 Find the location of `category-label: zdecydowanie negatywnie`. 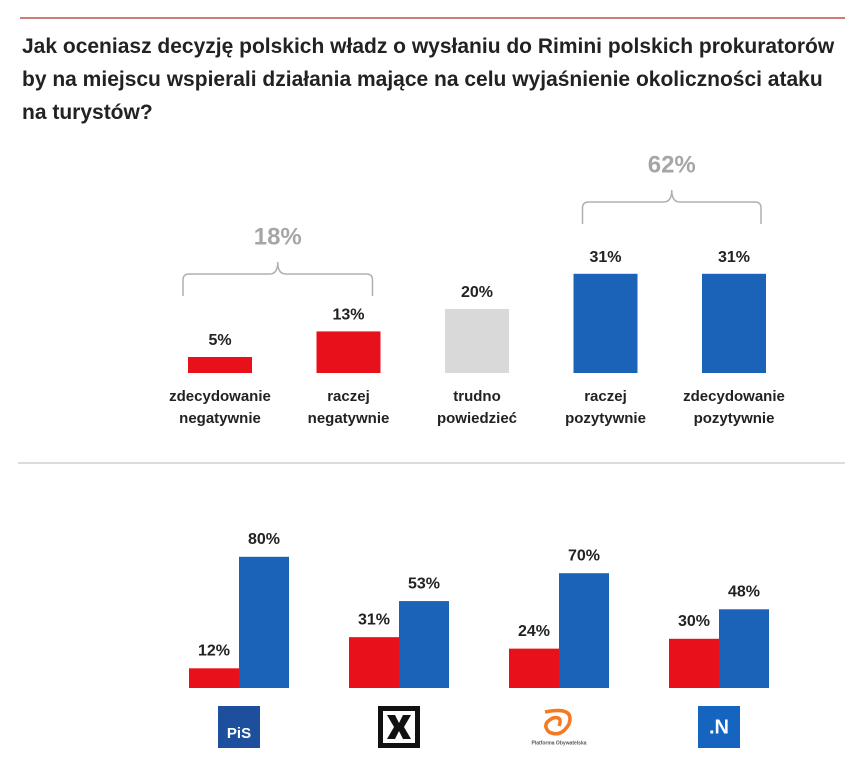

category-label: zdecydowanie negatywnie is located at coordinates (220, 407).